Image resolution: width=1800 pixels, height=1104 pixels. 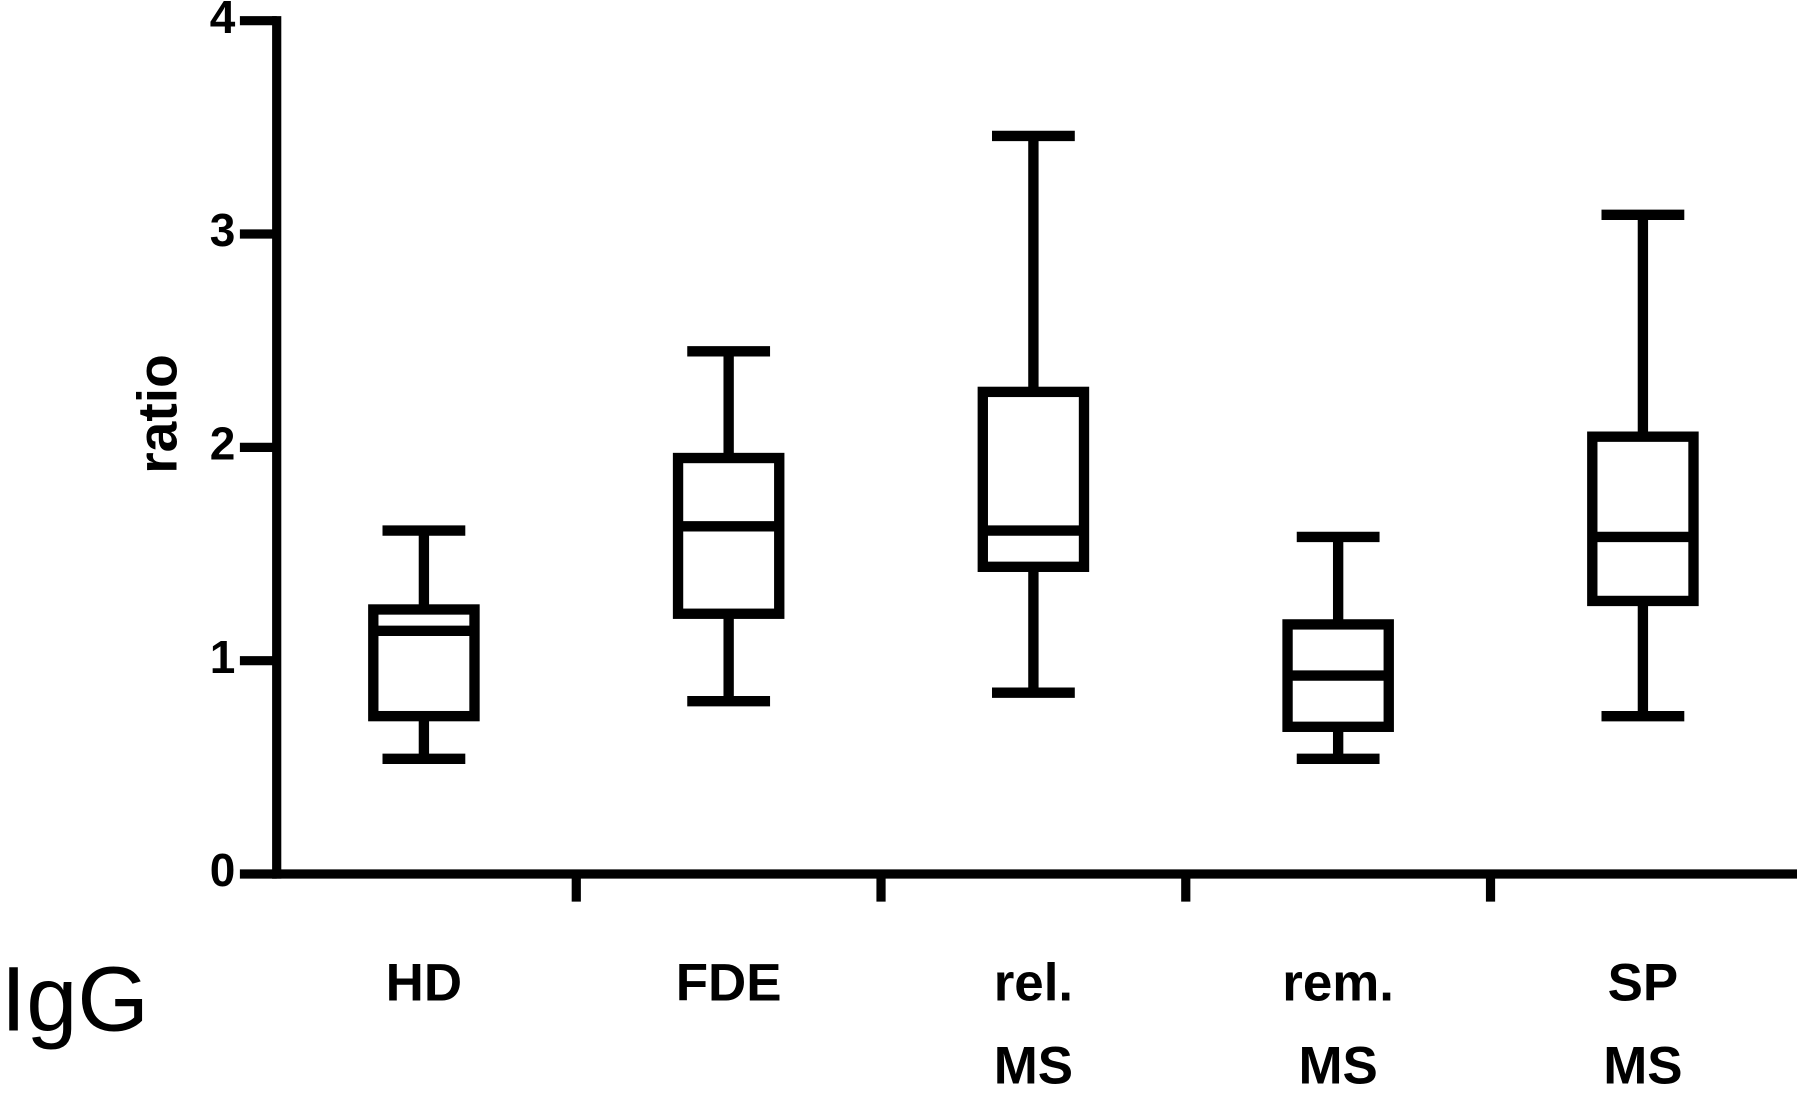 I want to click on y-axis-label: ratio, so click(x=157, y=414).